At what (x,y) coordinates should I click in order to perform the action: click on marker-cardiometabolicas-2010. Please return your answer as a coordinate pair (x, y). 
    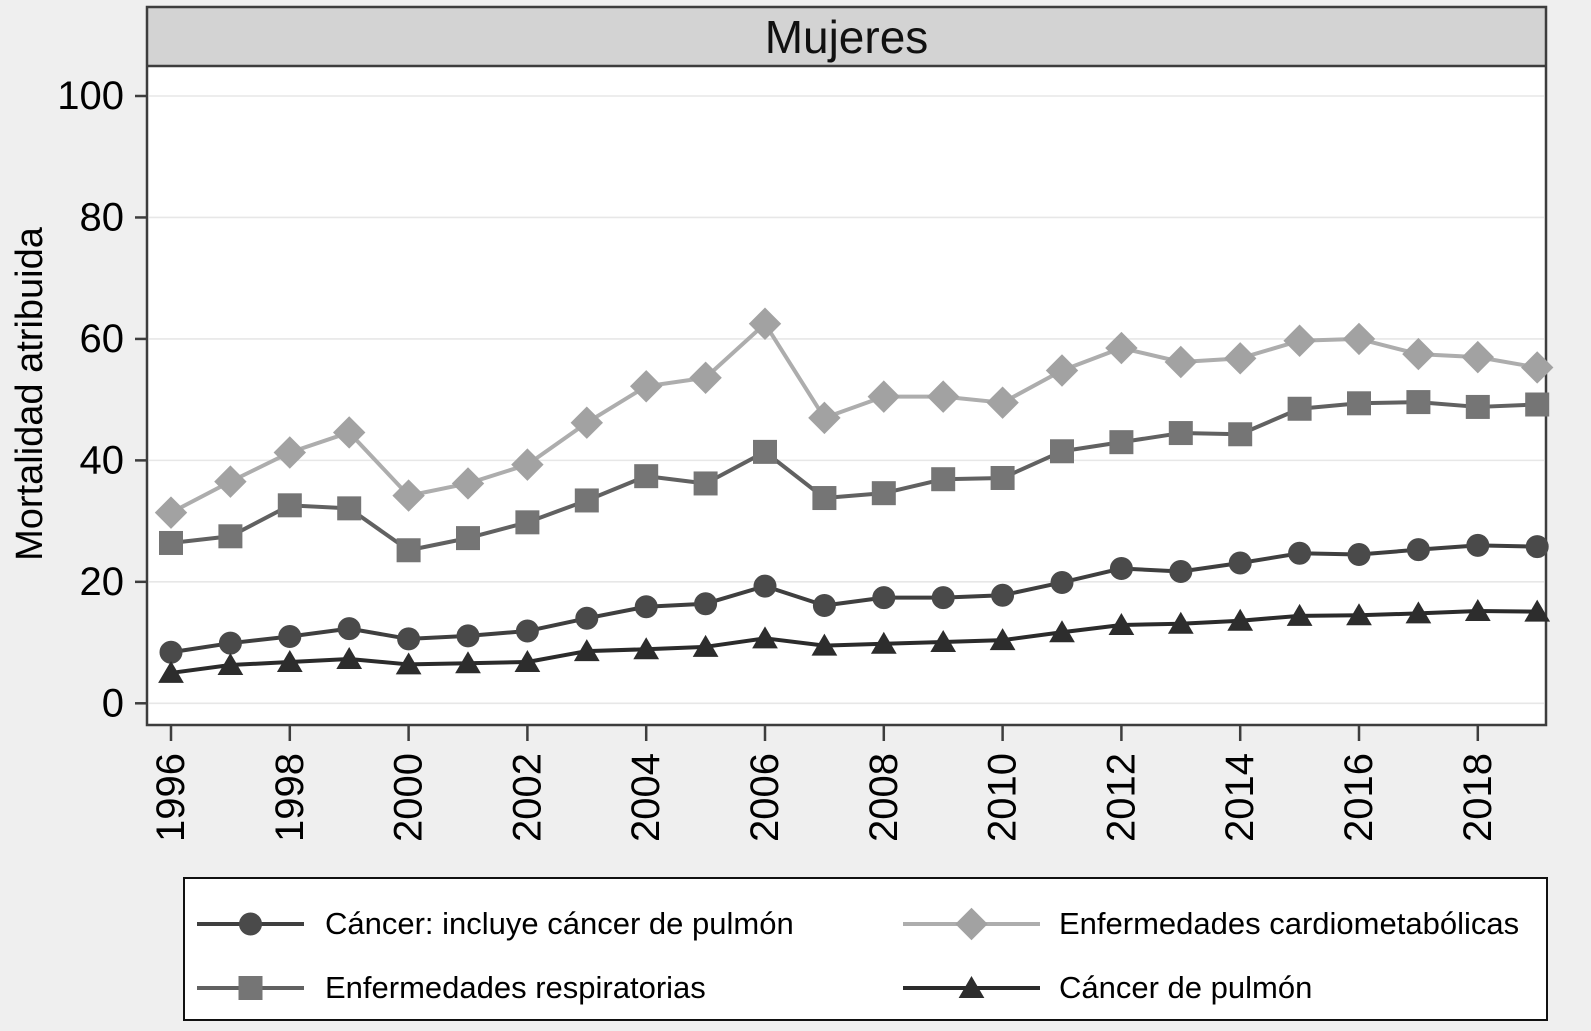
    Looking at the image, I should click on (1002, 402).